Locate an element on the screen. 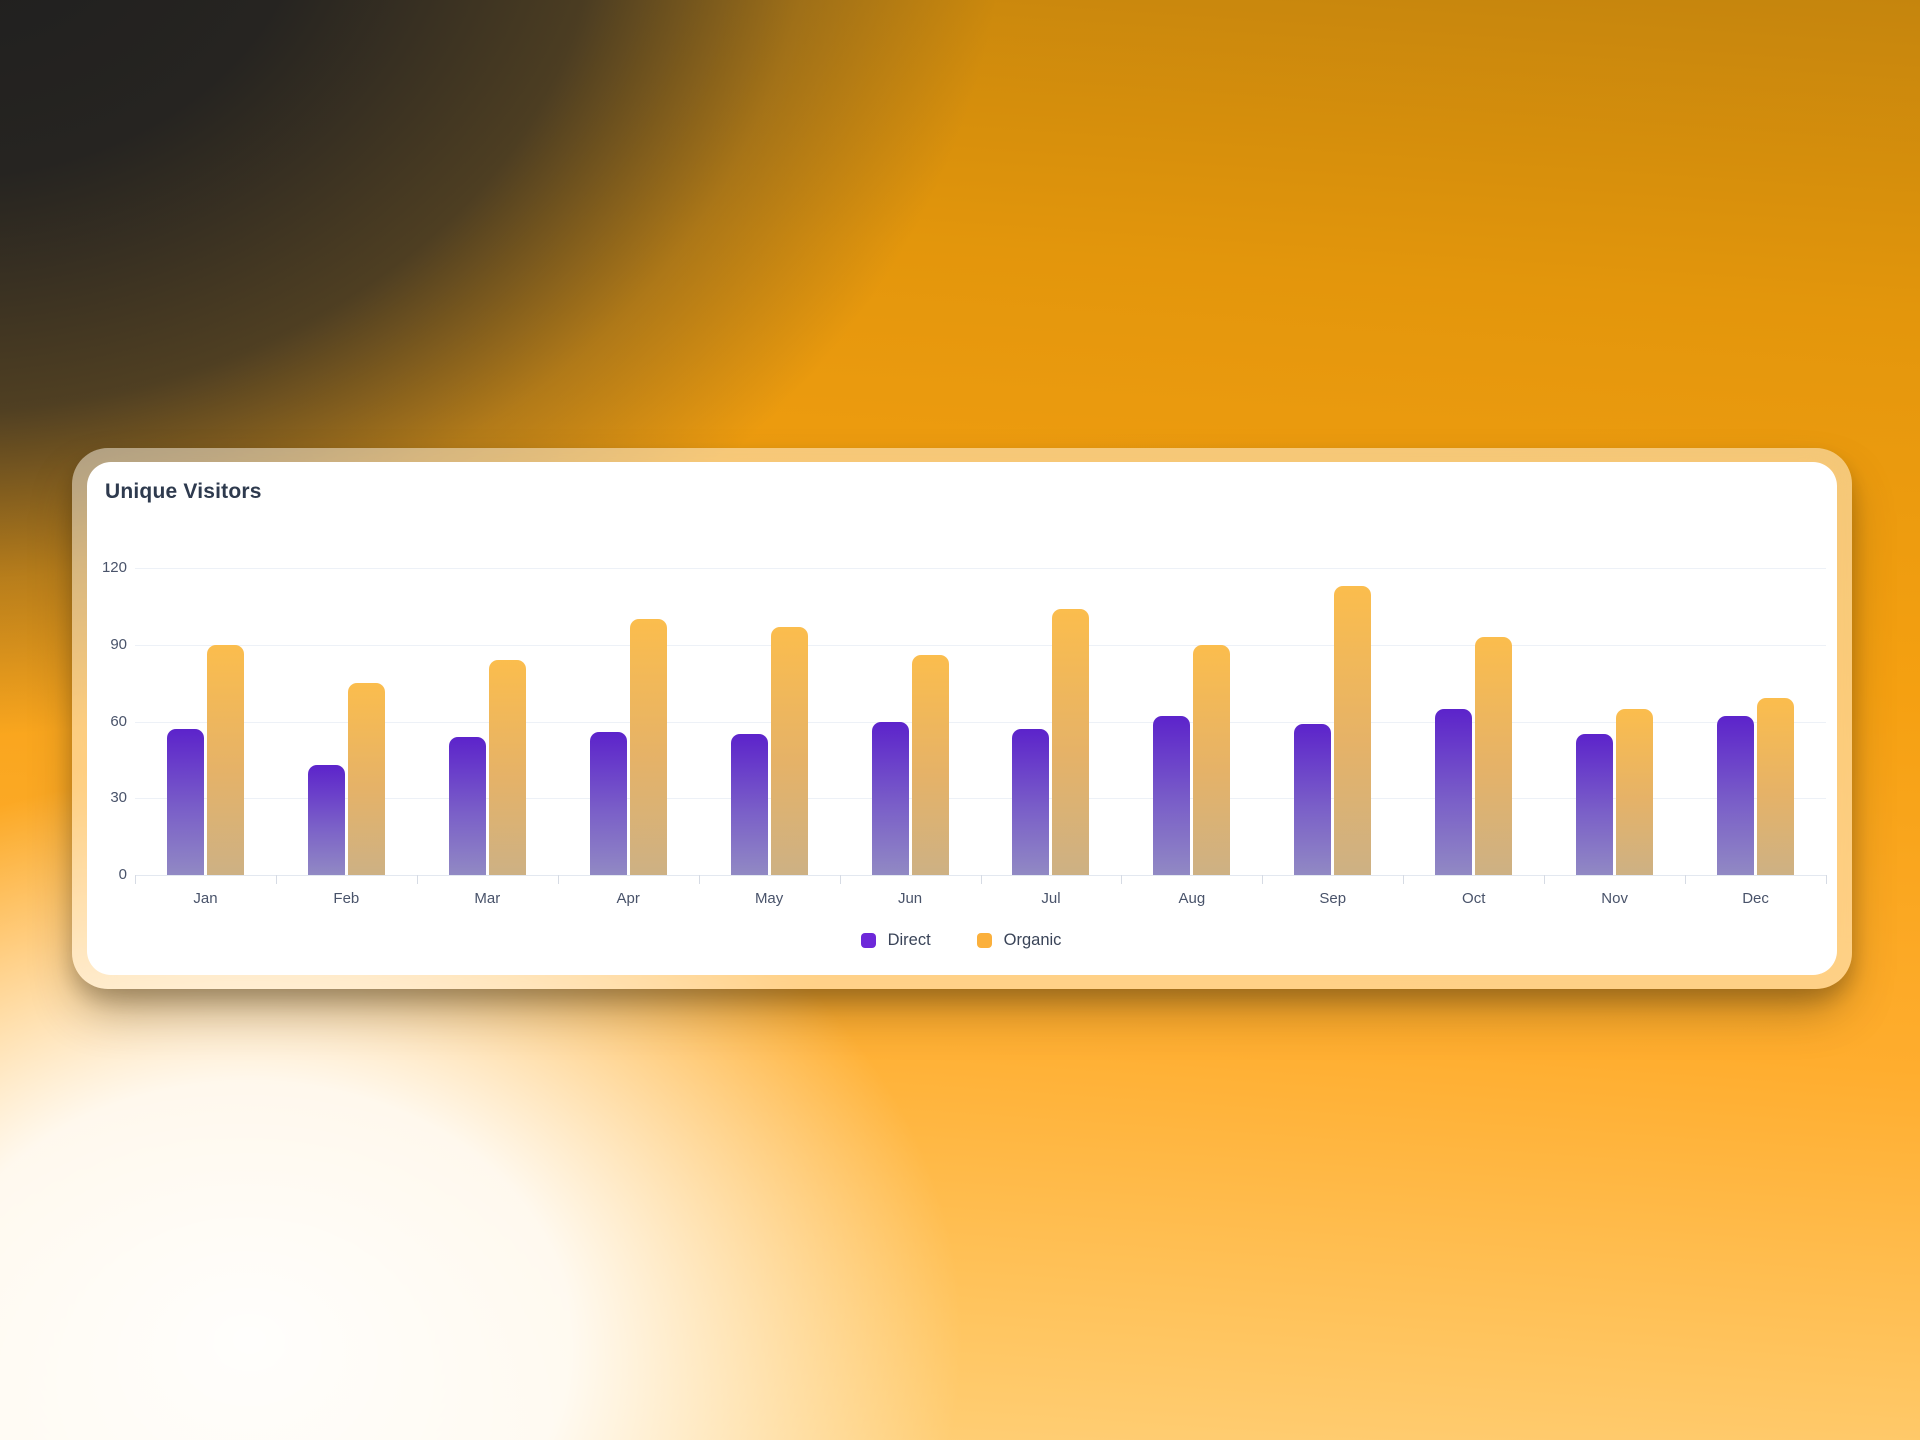 This screenshot has width=1920, height=1440. bar-direct-jun is located at coordinates (890, 798).